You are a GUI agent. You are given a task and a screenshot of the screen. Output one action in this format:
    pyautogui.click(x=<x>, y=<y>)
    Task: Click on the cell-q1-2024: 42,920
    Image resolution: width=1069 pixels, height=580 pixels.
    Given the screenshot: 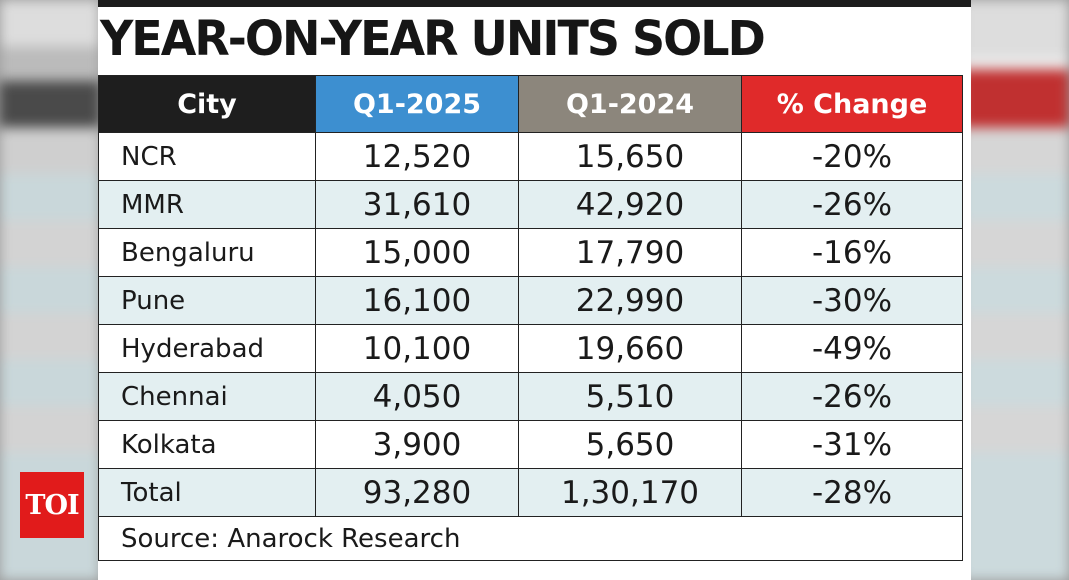 What is the action you would take?
    pyautogui.click(x=630, y=204)
    